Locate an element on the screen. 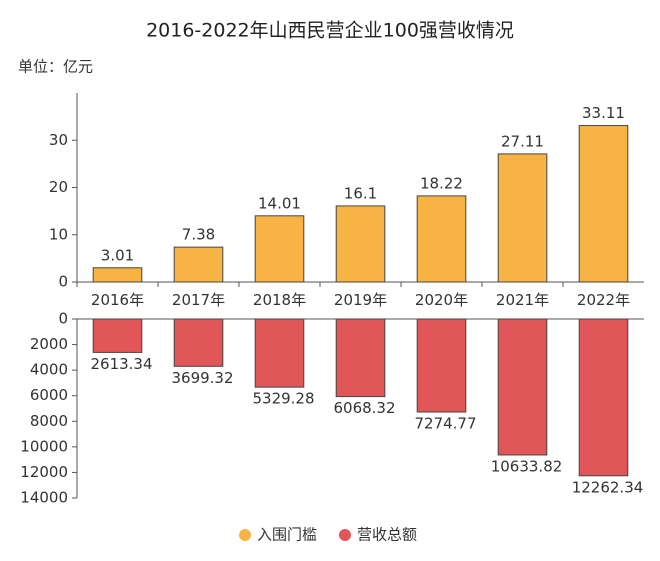 The height and width of the screenshot is (561, 660). value-label: 18.22 is located at coordinates (441, 183).